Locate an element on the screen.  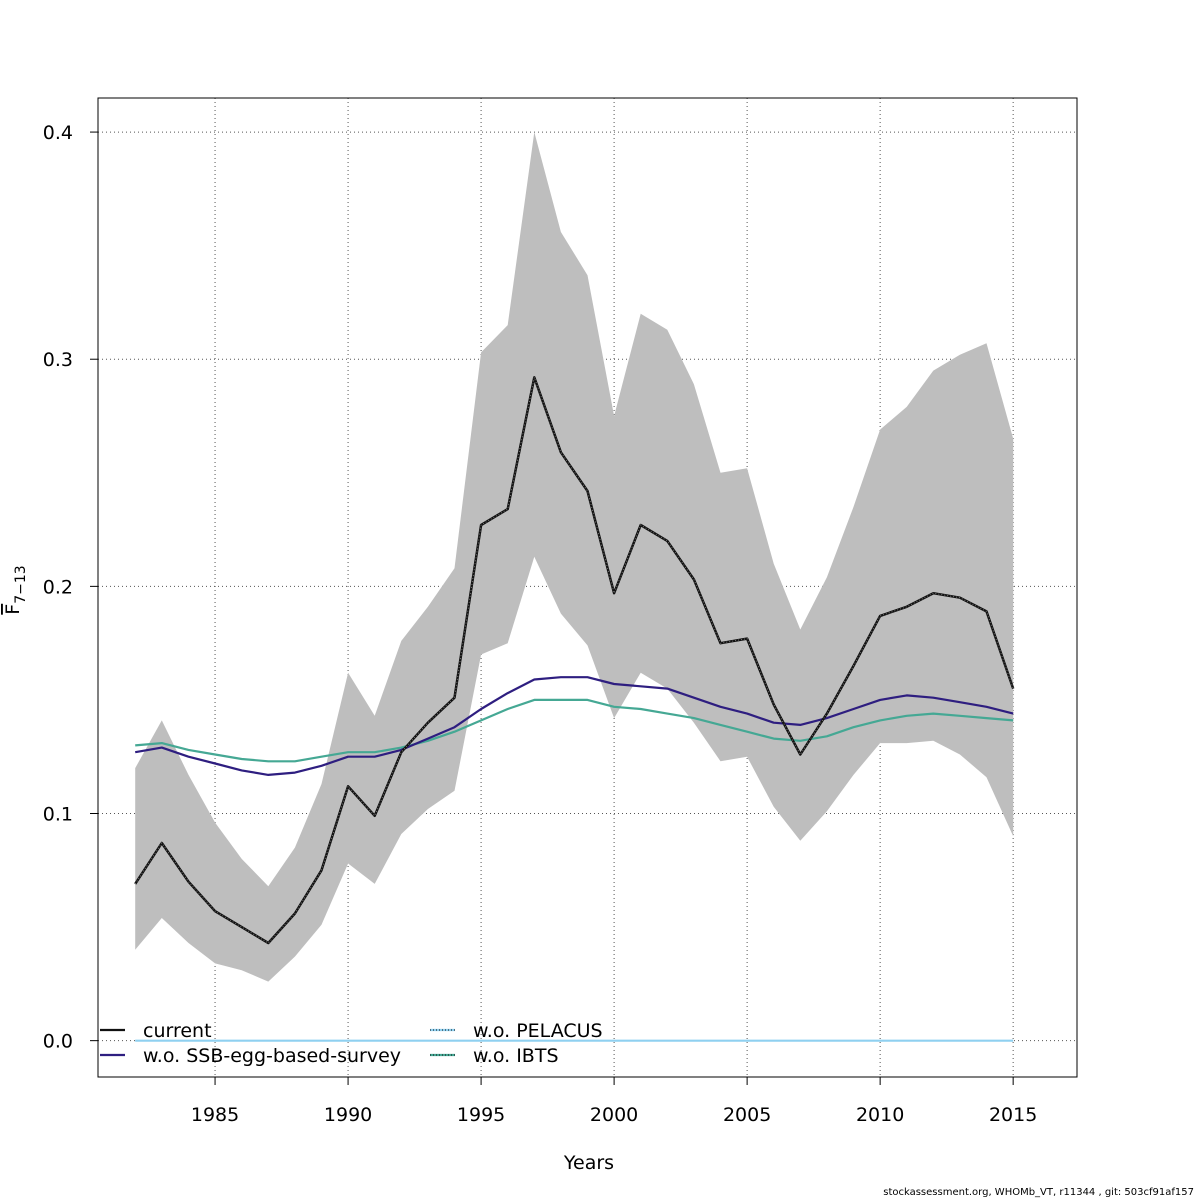
x-axis: 1985 1990 1995 2000 2005 2010 2015 is located at coordinates (614, 1101).